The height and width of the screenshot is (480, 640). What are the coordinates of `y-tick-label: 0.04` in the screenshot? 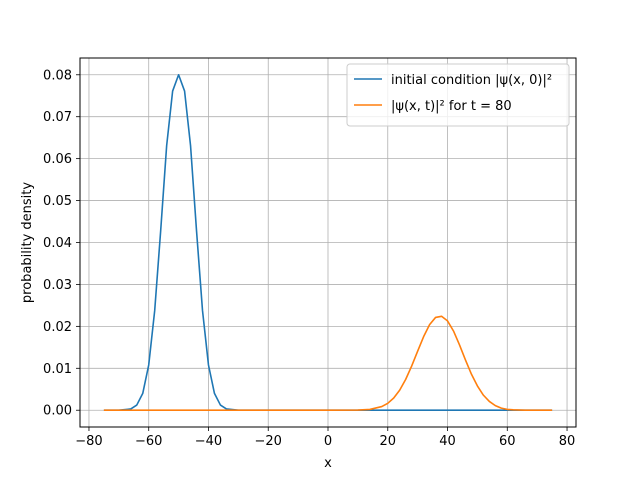 It's located at (57, 243).